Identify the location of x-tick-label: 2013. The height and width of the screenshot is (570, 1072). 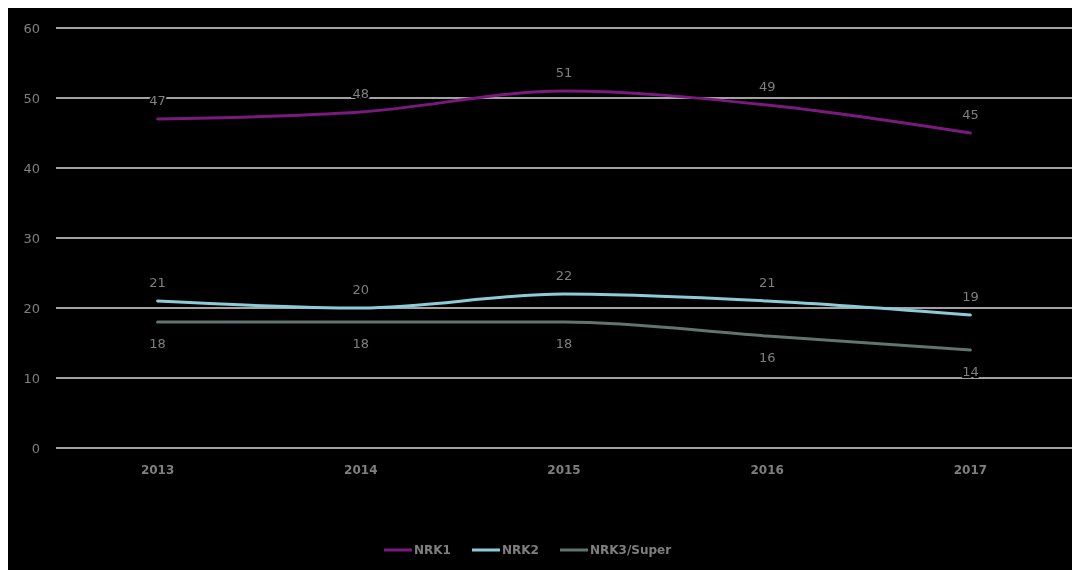
(157, 470).